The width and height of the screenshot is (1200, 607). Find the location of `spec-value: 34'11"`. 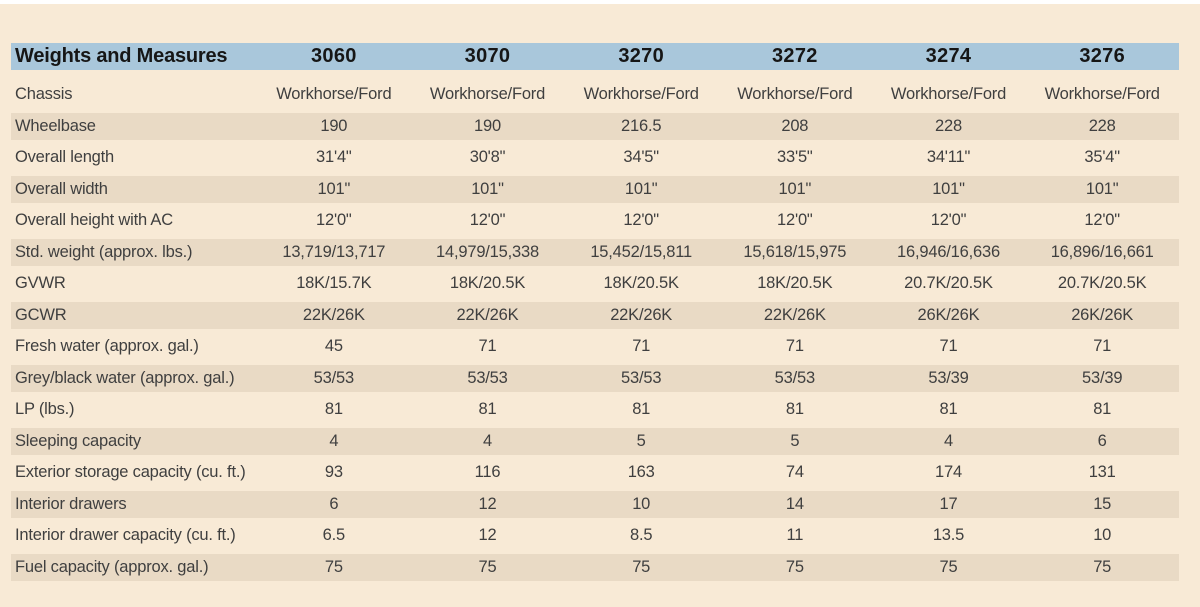

spec-value: 34'11" is located at coordinates (948, 157).